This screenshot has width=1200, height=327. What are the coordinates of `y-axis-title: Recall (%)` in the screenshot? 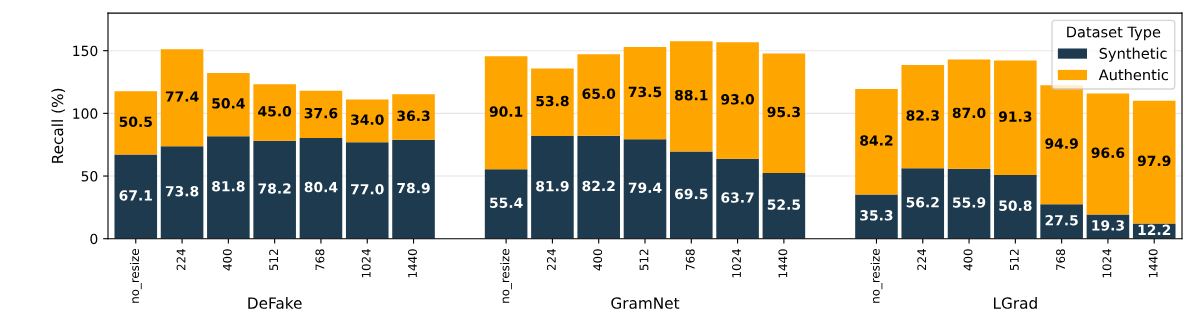 It's located at (58, 125).